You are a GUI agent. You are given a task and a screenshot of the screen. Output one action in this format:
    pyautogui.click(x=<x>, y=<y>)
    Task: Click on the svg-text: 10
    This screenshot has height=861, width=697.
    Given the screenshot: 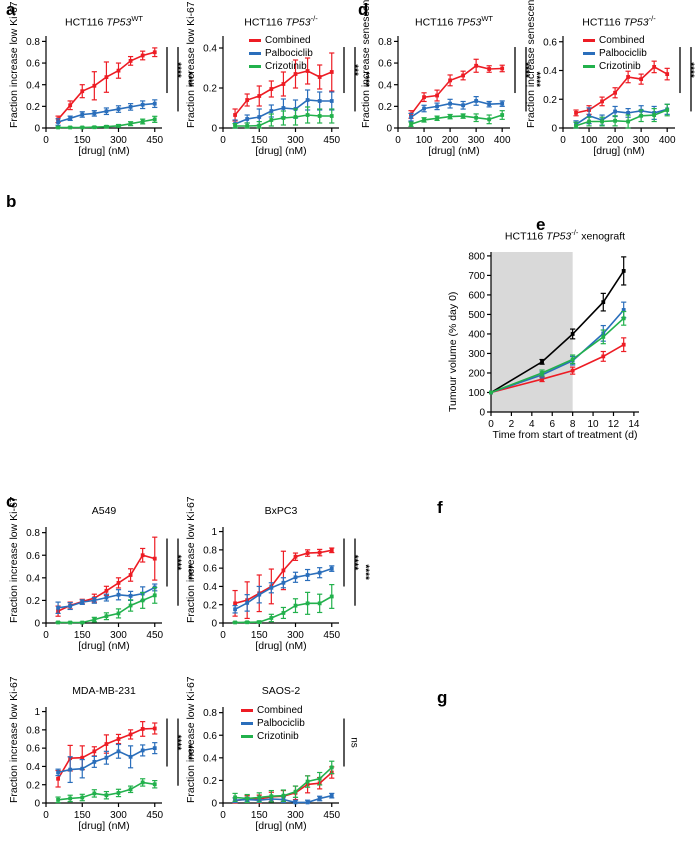 What is the action you would take?
    pyautogui.click(x=594, y=424)
    